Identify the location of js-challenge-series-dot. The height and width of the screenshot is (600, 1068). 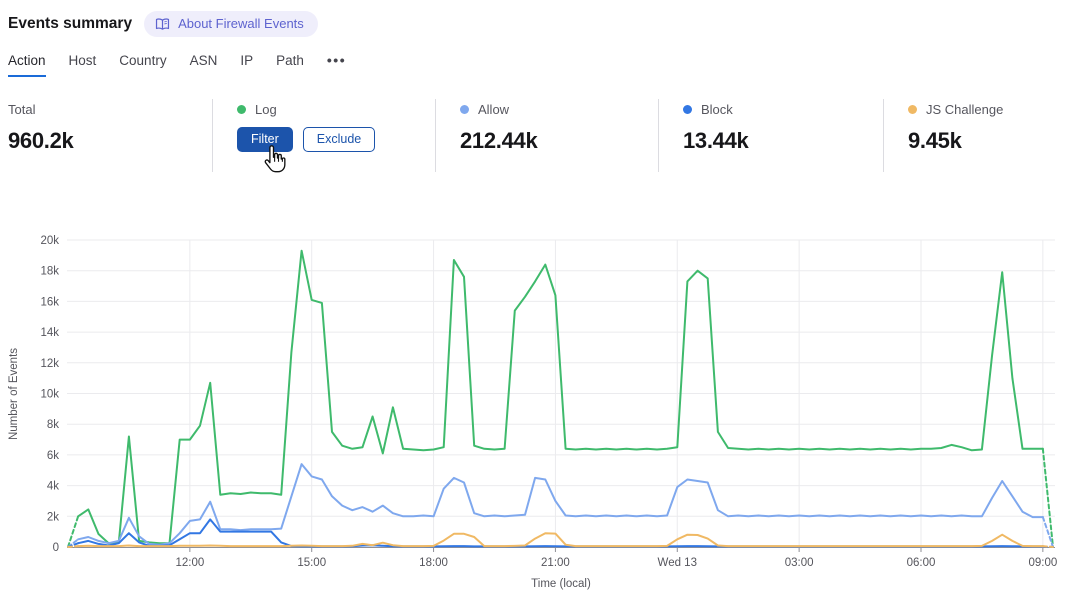
(912, 109).